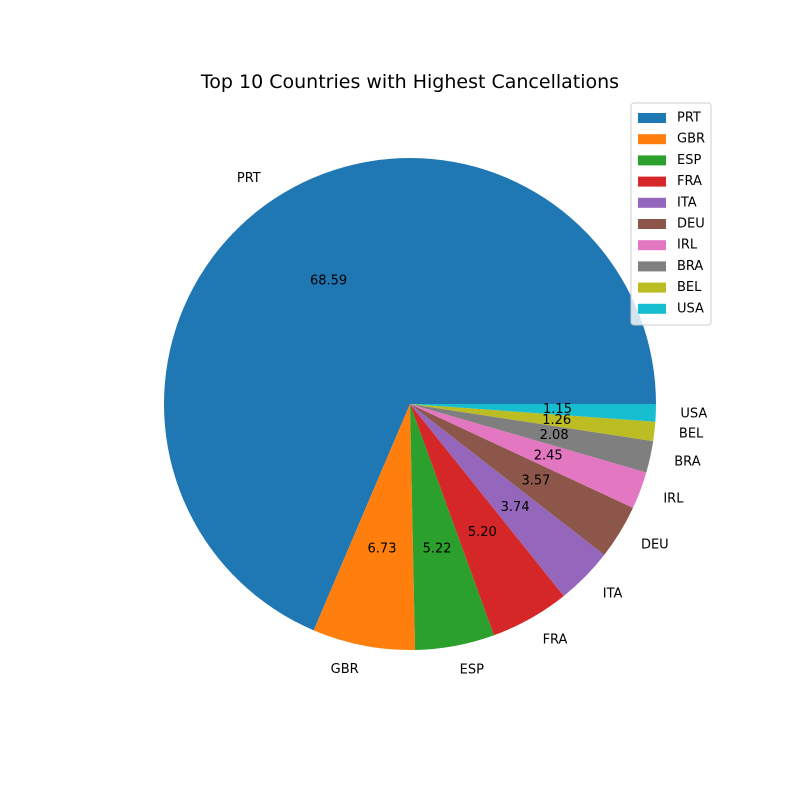 This screenshot has width=800, height=800. What do you see at coordinates (687, 245) in the screenshot?
I see `legend-label-irl: IRL` at bounding box center [687, 245].